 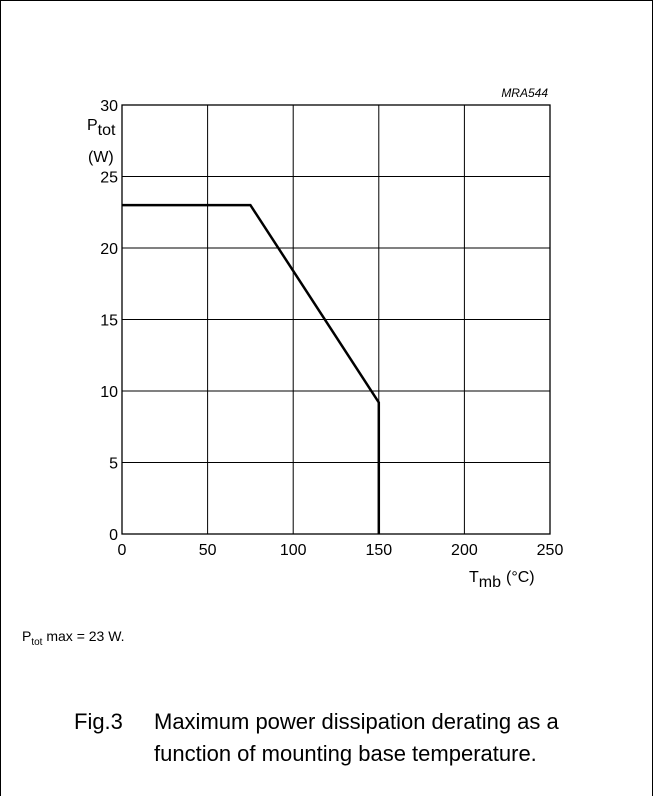 What do you see at coordinates (101, 128) in the screenshot?
I see `y-axis-label: Ptot` at bounding box center [101, 128].